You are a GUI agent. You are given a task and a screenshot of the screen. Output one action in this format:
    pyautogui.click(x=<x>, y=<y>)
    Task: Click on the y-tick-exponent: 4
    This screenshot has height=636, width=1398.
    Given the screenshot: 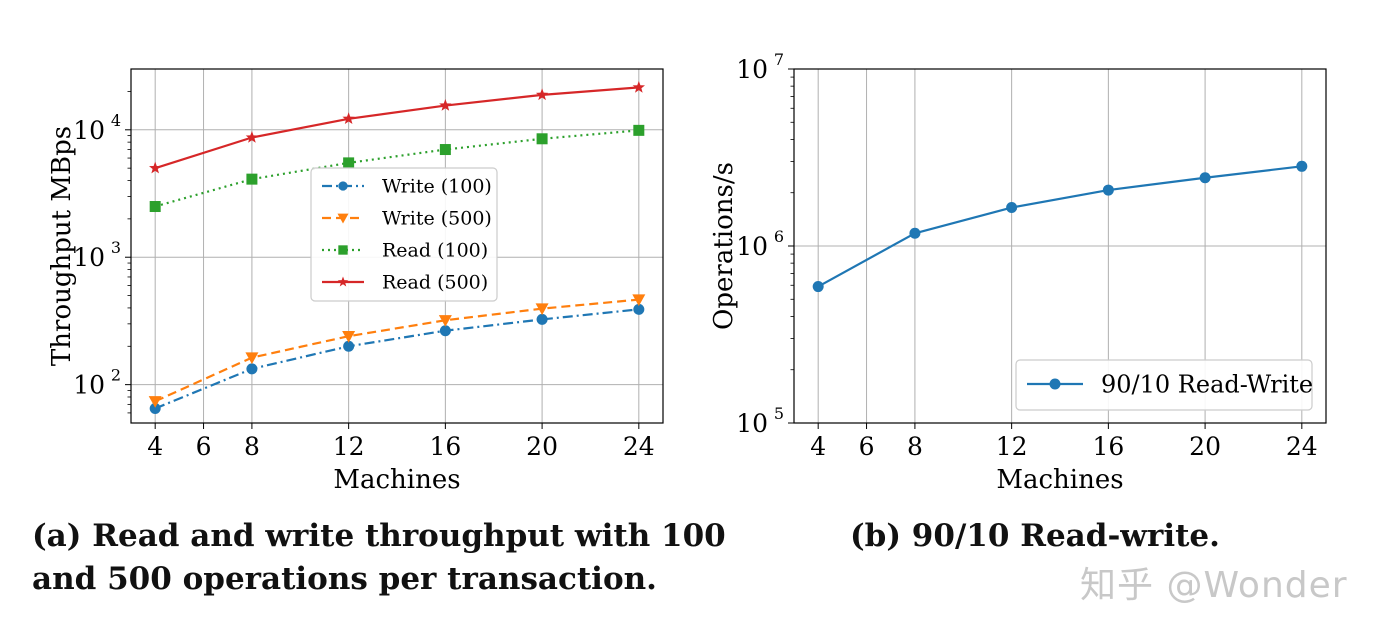 What is the action you would take?
    pyautogui.click(x=116, y=120)
    